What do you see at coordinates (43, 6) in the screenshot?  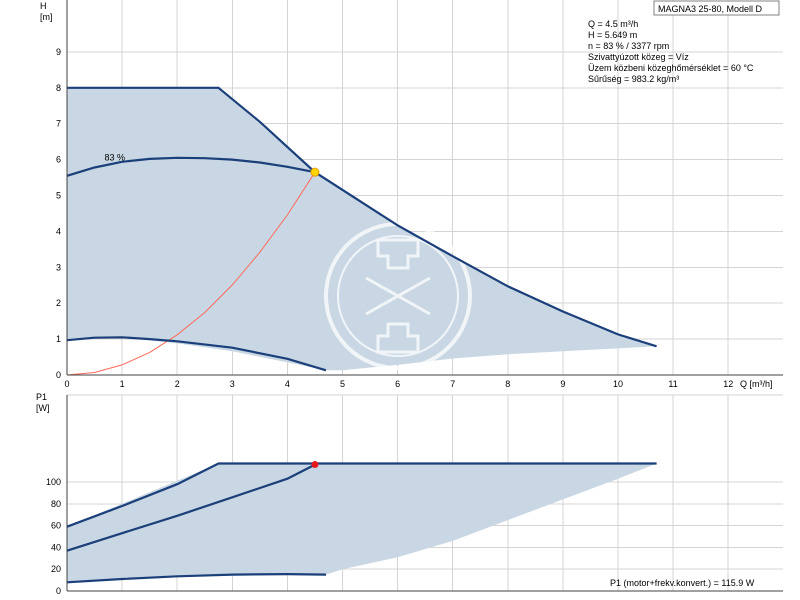 I see `top-y-axis-label: H` at bounding box center [43, 6].